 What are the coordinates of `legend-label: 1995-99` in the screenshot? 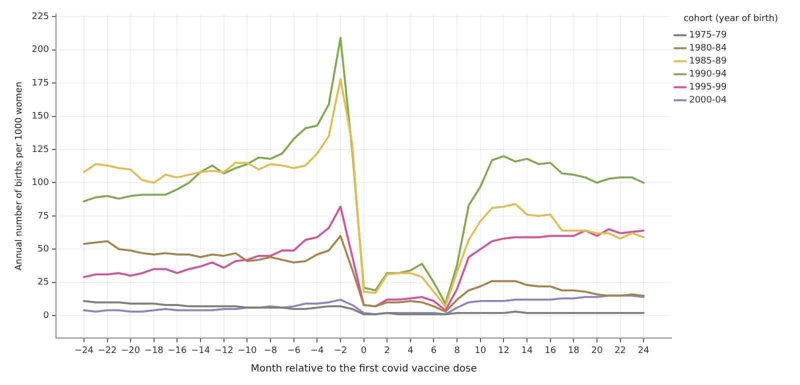 It's located at (708, 87).